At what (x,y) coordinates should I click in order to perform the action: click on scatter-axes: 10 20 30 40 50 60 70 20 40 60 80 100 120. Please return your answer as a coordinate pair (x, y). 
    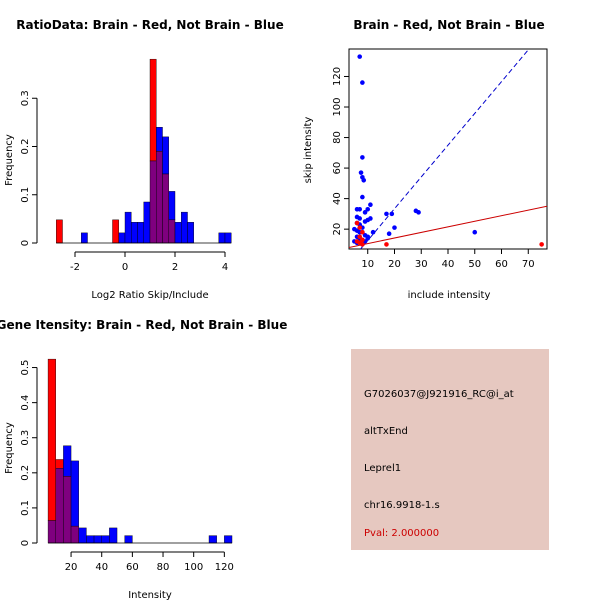
    Looking at the image, I should click on (433, 168).